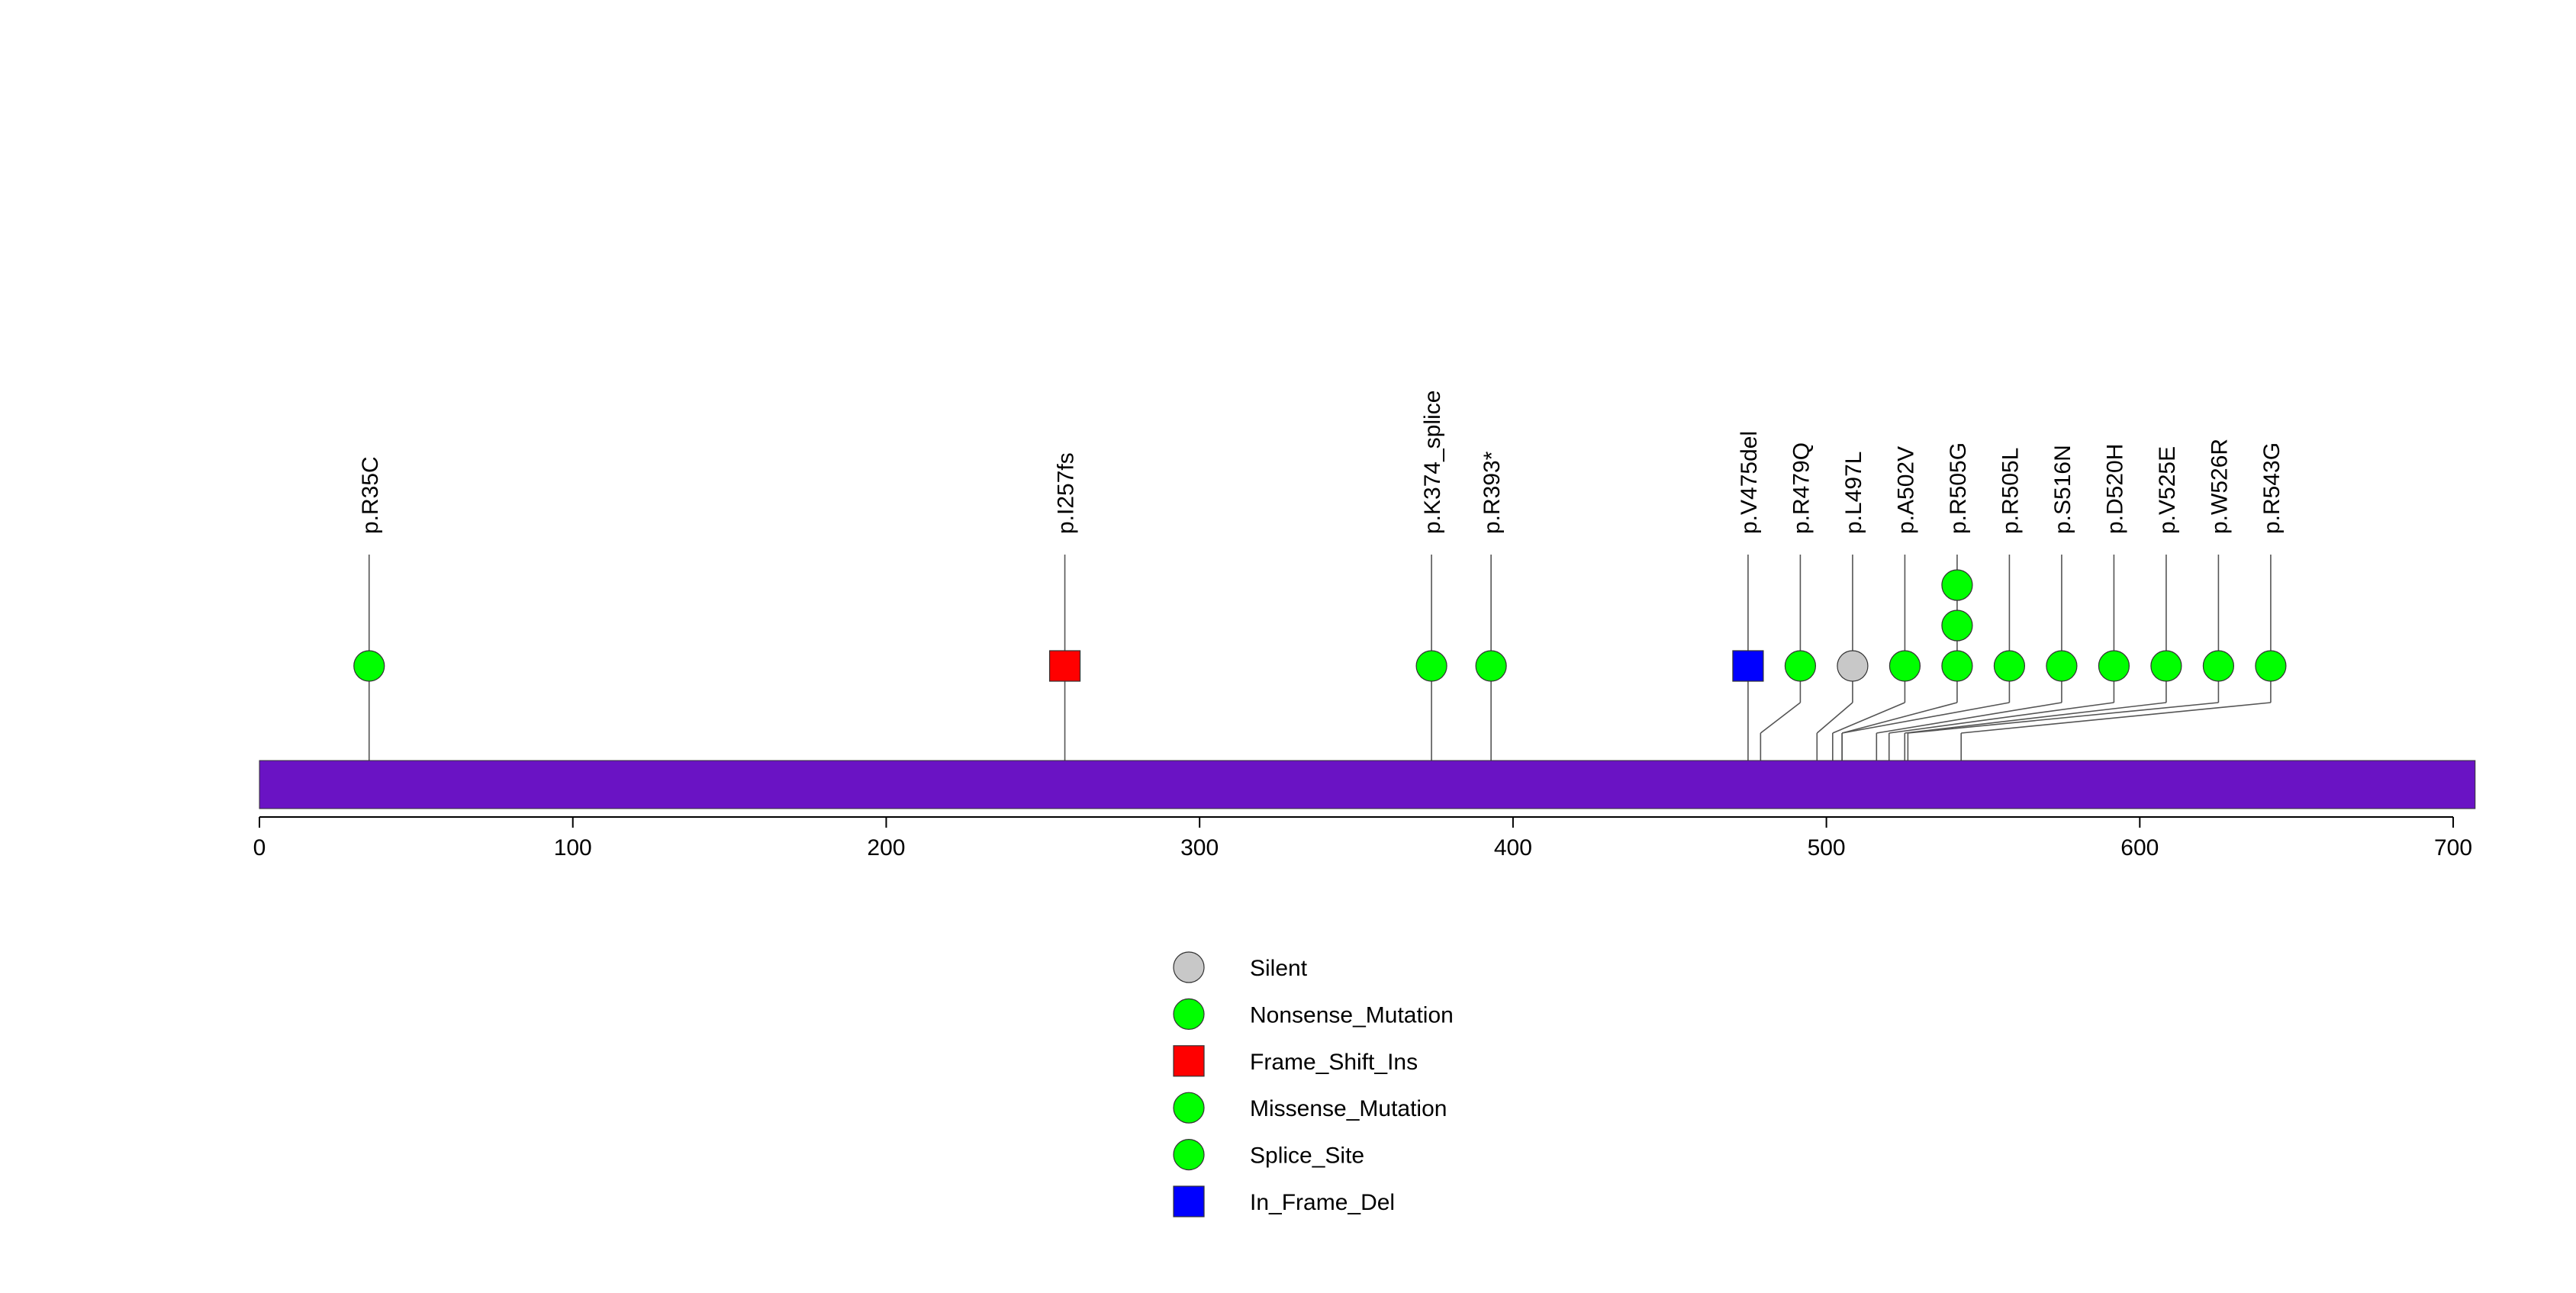 The width and height of the screenshot is (2576, 1293). Describe the element at coordinates (2114, 489) in the screenshot. I see `mutation-label: p.D520H` at that location.